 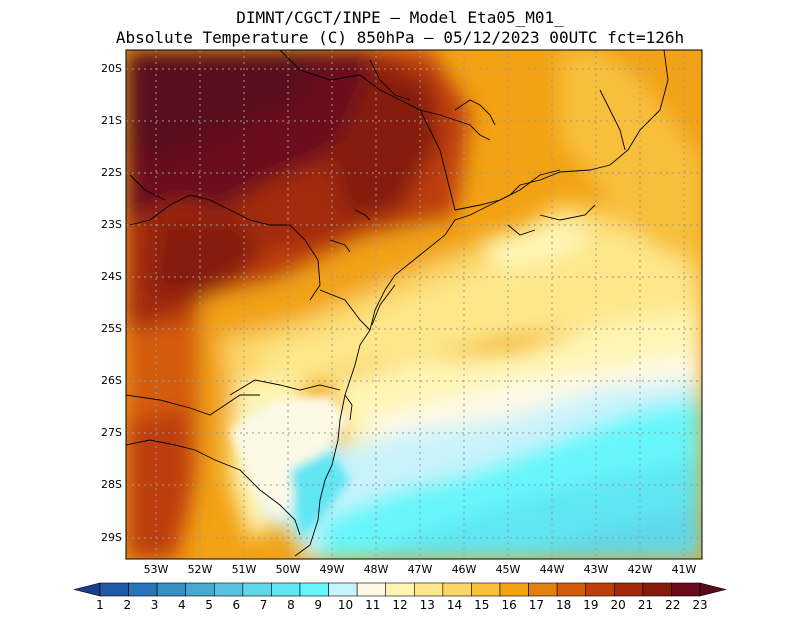 I want to click on colorbar-label: 18, so click(x=563, y=605).